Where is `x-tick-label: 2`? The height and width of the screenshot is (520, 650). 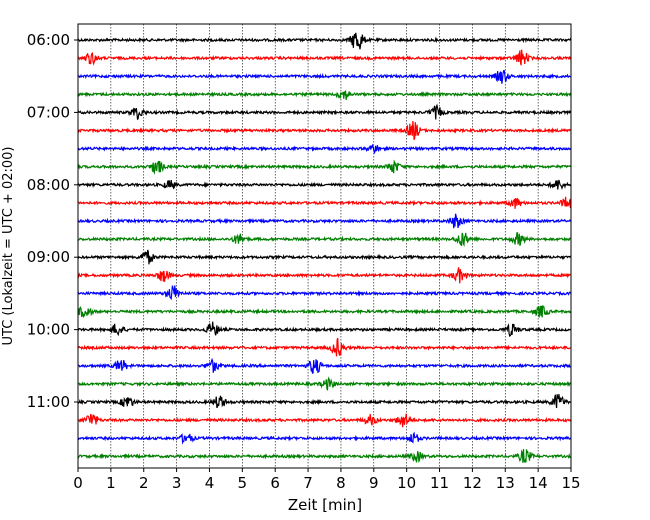
x-tick-label: 2 is located at coordinates (144, 483).